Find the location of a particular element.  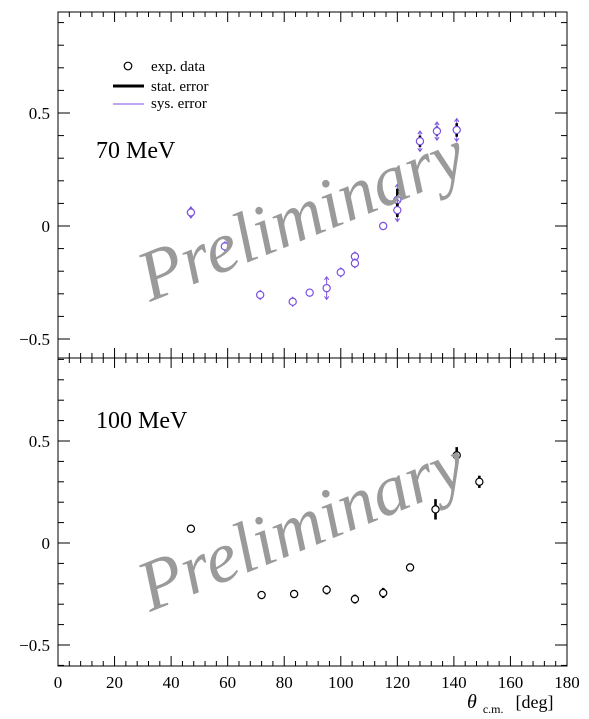

legend-exp-label: exp. data is located at coordinates (178, 67).